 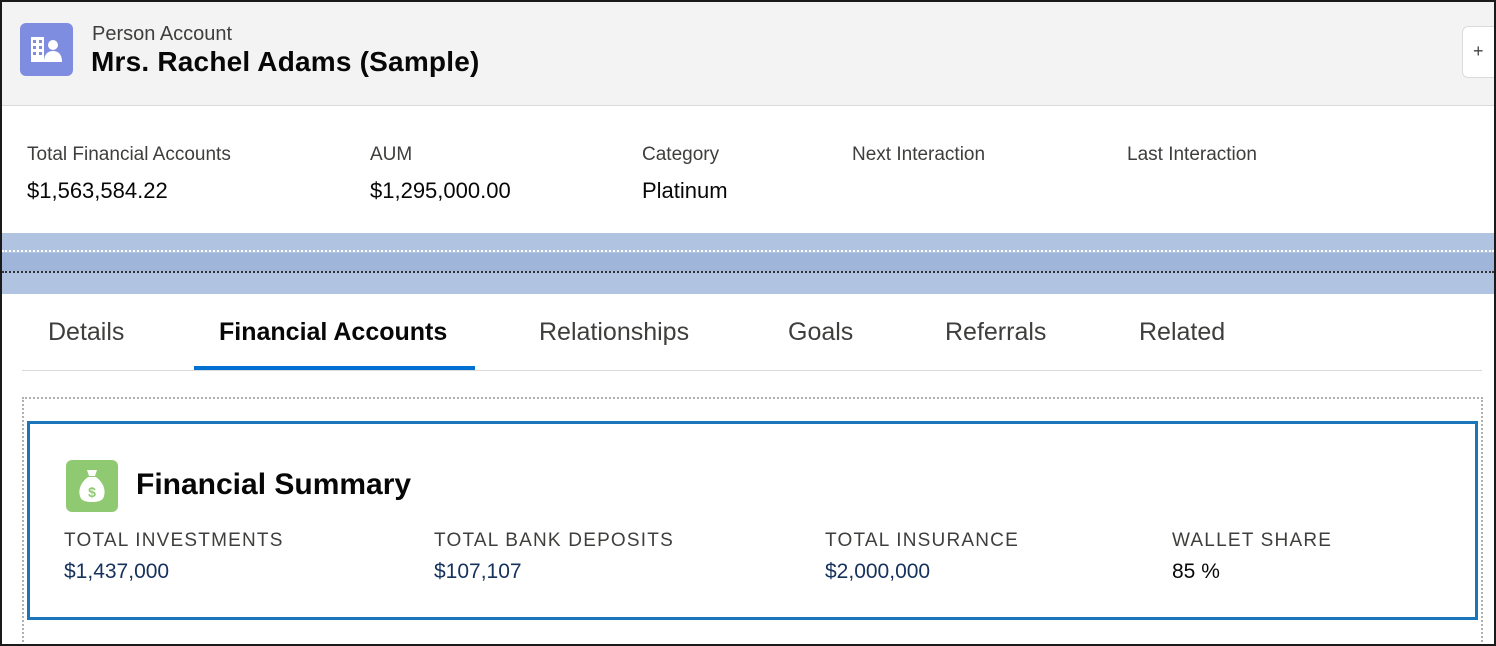 What do you see at coordinates (554, 557) in the screenshot?
I see `metric-total-bank-deposits: TOTAL BANK DEPOSITS $107,107` at bounding box center [554, 557].